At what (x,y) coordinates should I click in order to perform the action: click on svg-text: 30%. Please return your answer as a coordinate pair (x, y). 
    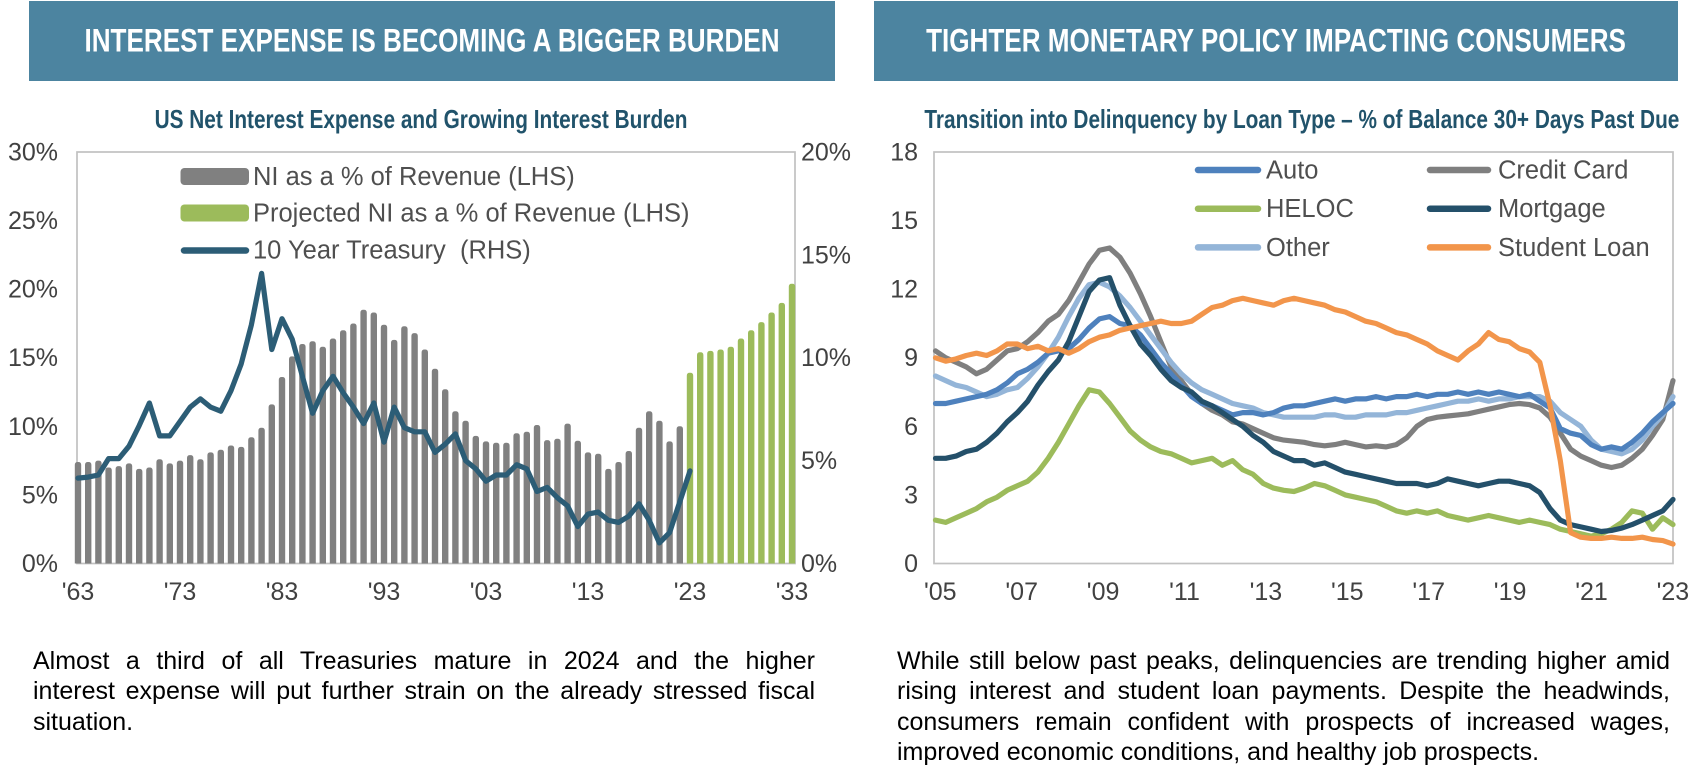
    Looking at the image, I should click on (33, 153).